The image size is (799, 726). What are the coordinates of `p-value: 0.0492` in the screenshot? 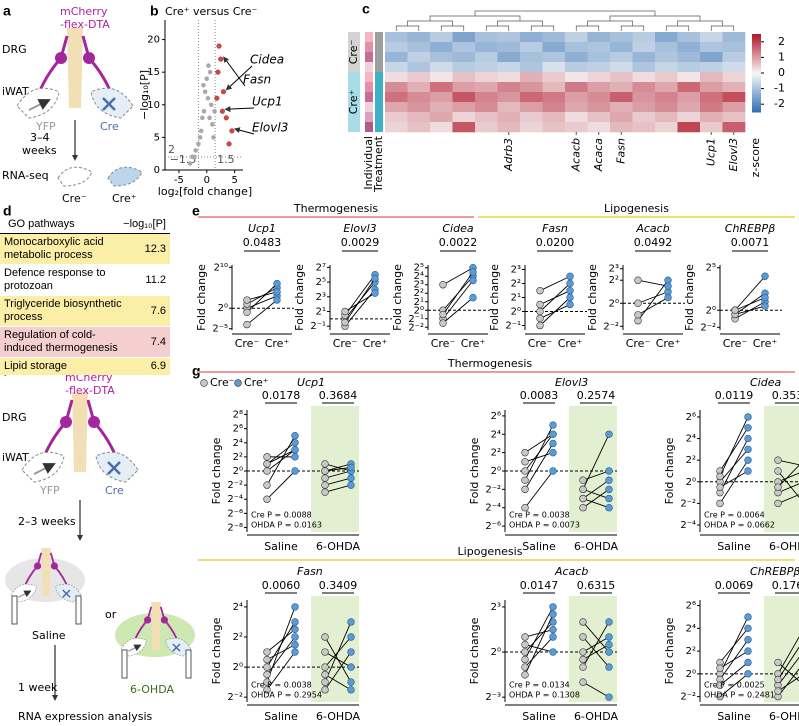 It's located at (653, 242).